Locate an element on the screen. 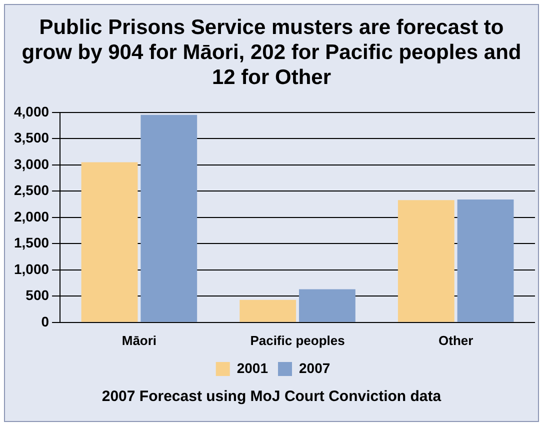  y-tick-label: 1,000 is located at coordinates (32, 268).